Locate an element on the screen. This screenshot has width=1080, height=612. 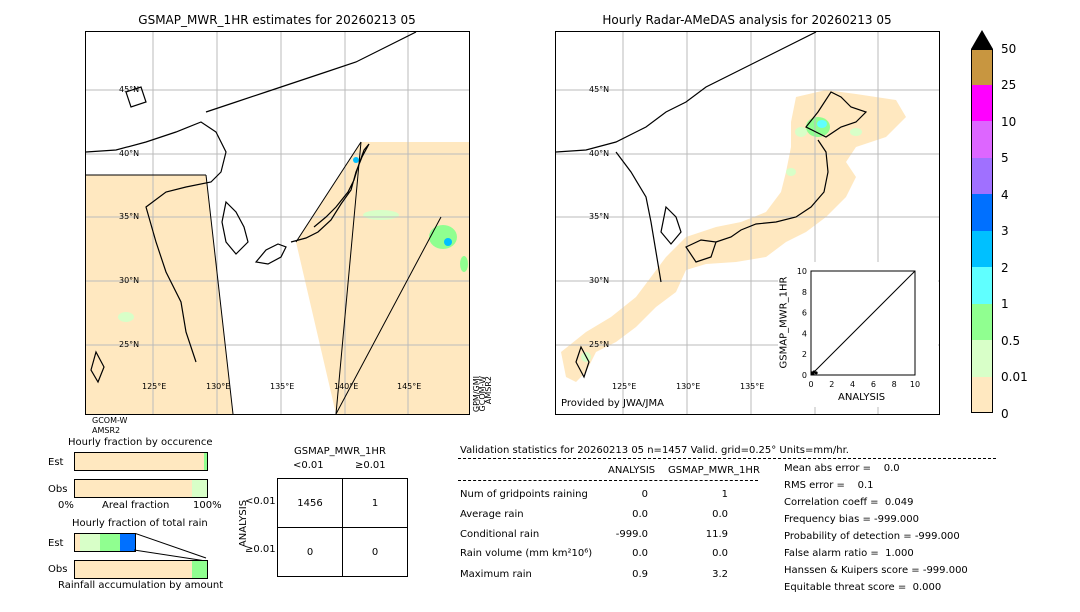
val-row-b: 11.9 is located at coordinates (716, 534).